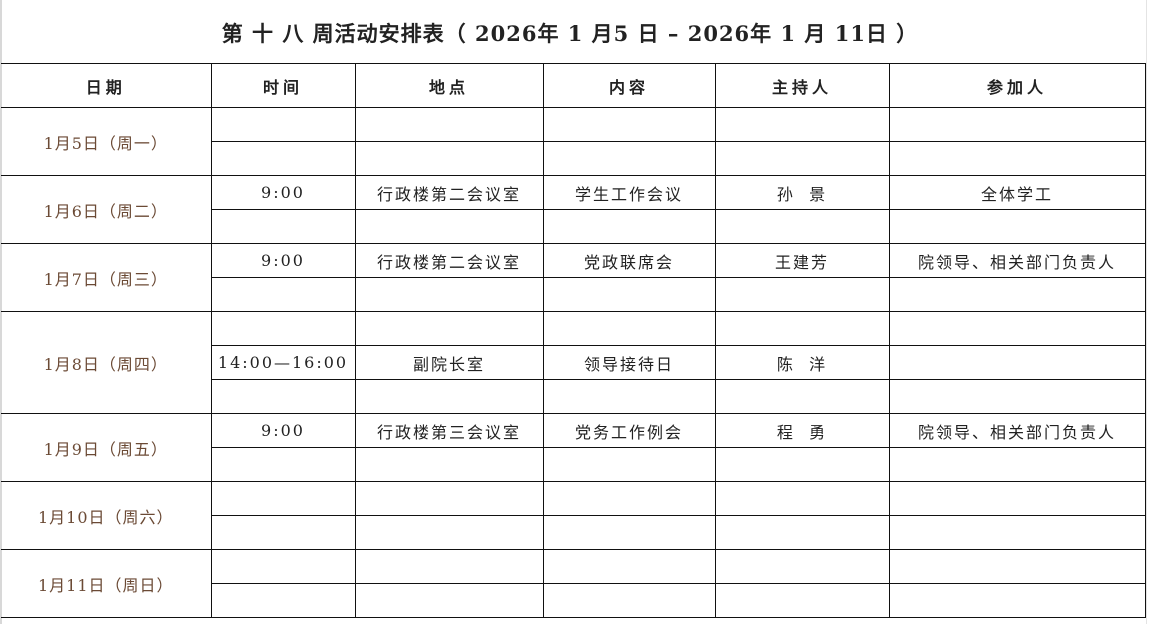 The width and height of the screenshot is (1151, 624). I want to click on cell-location: 副院长室, so click(449, 362).